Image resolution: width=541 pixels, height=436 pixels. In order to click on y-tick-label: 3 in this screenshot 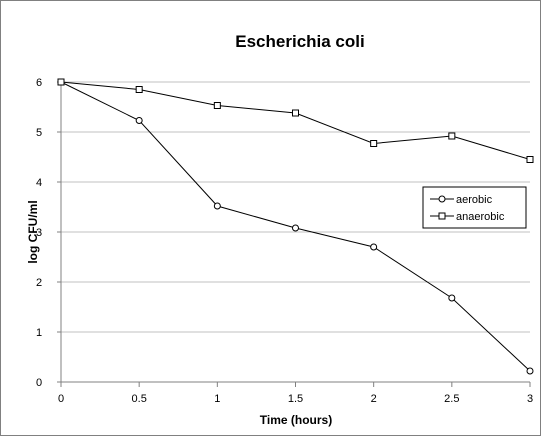, I will do `click(39, 233)`.